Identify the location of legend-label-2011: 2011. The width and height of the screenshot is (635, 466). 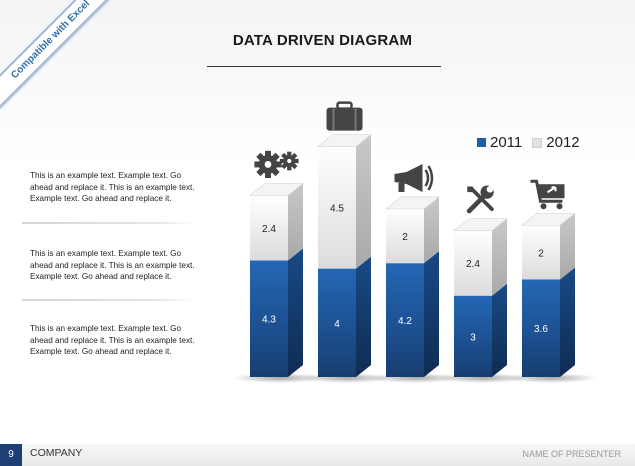
(506, 142).